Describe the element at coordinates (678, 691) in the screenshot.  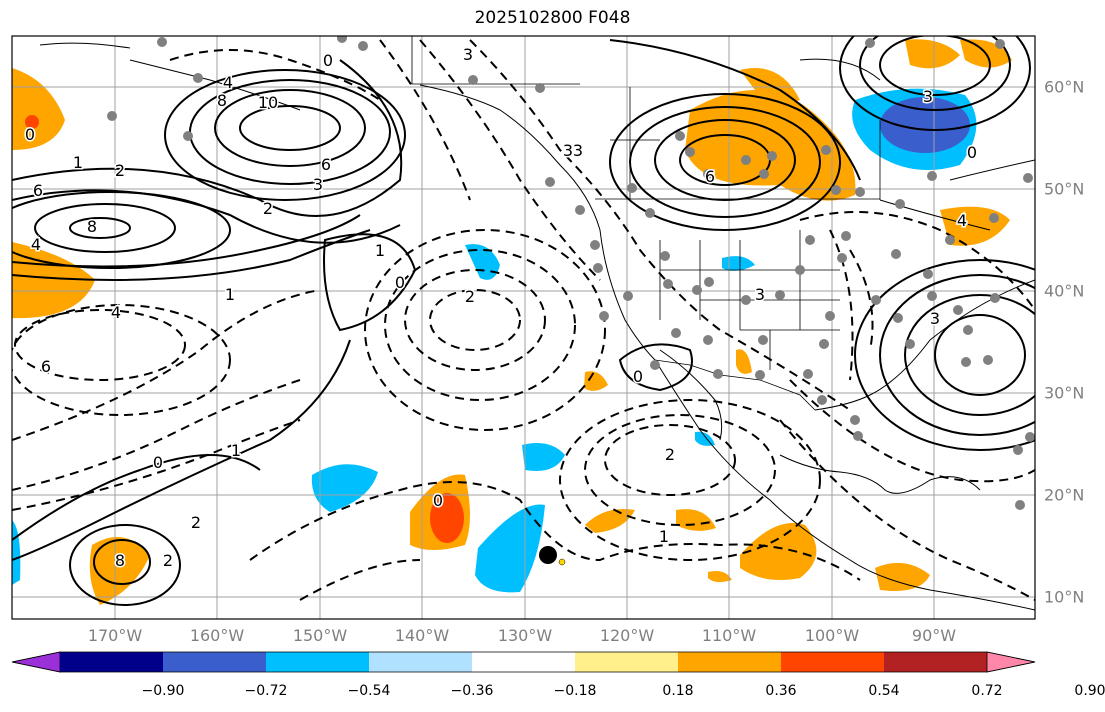
I see `colorbar-tick-label: 0.18` at that location.